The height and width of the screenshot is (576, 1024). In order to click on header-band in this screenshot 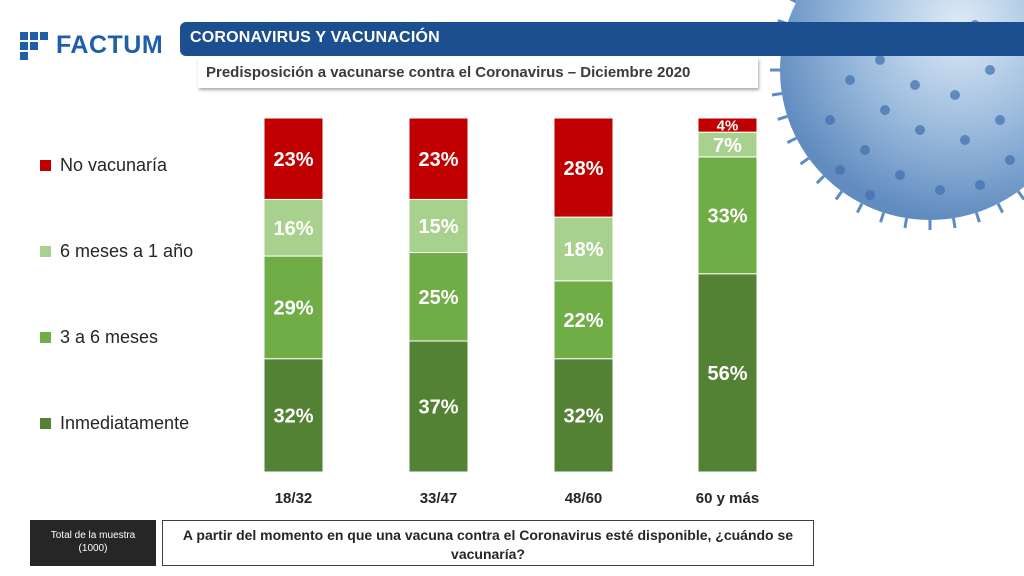, I will do `click(602, 39)`.